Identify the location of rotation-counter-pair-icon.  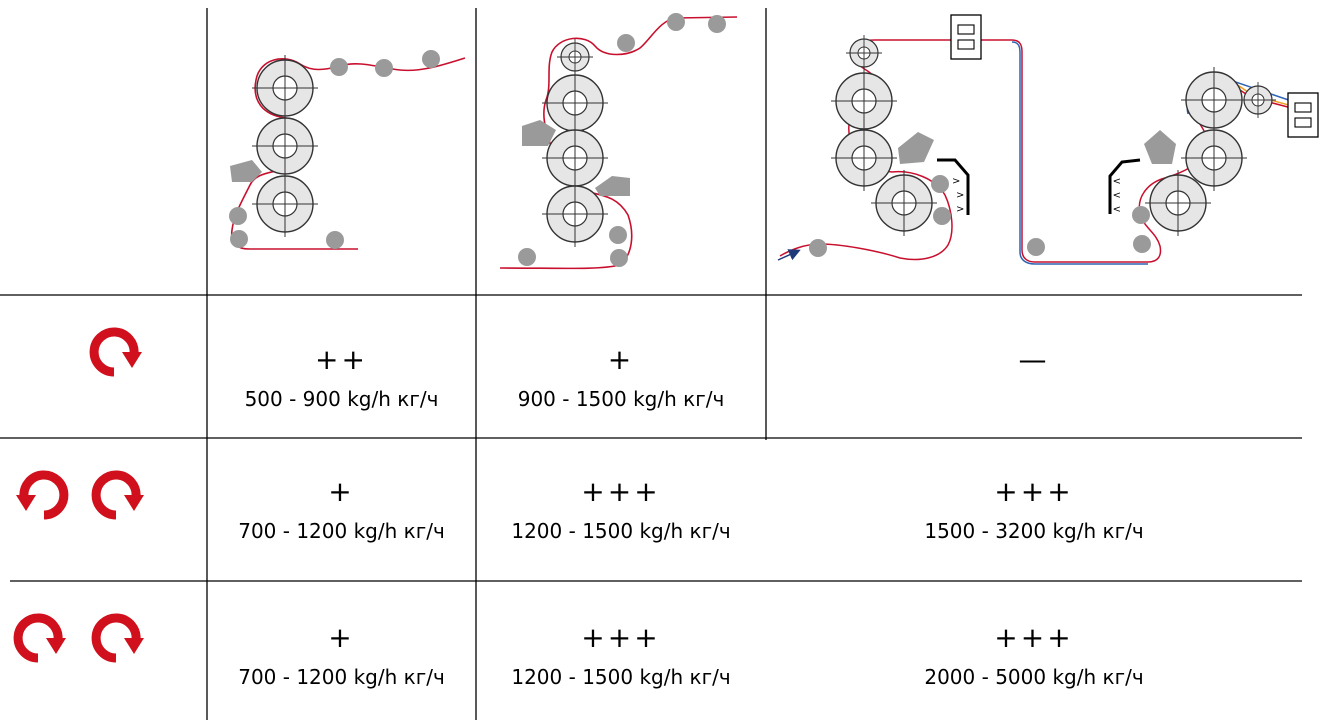
(80, 495).